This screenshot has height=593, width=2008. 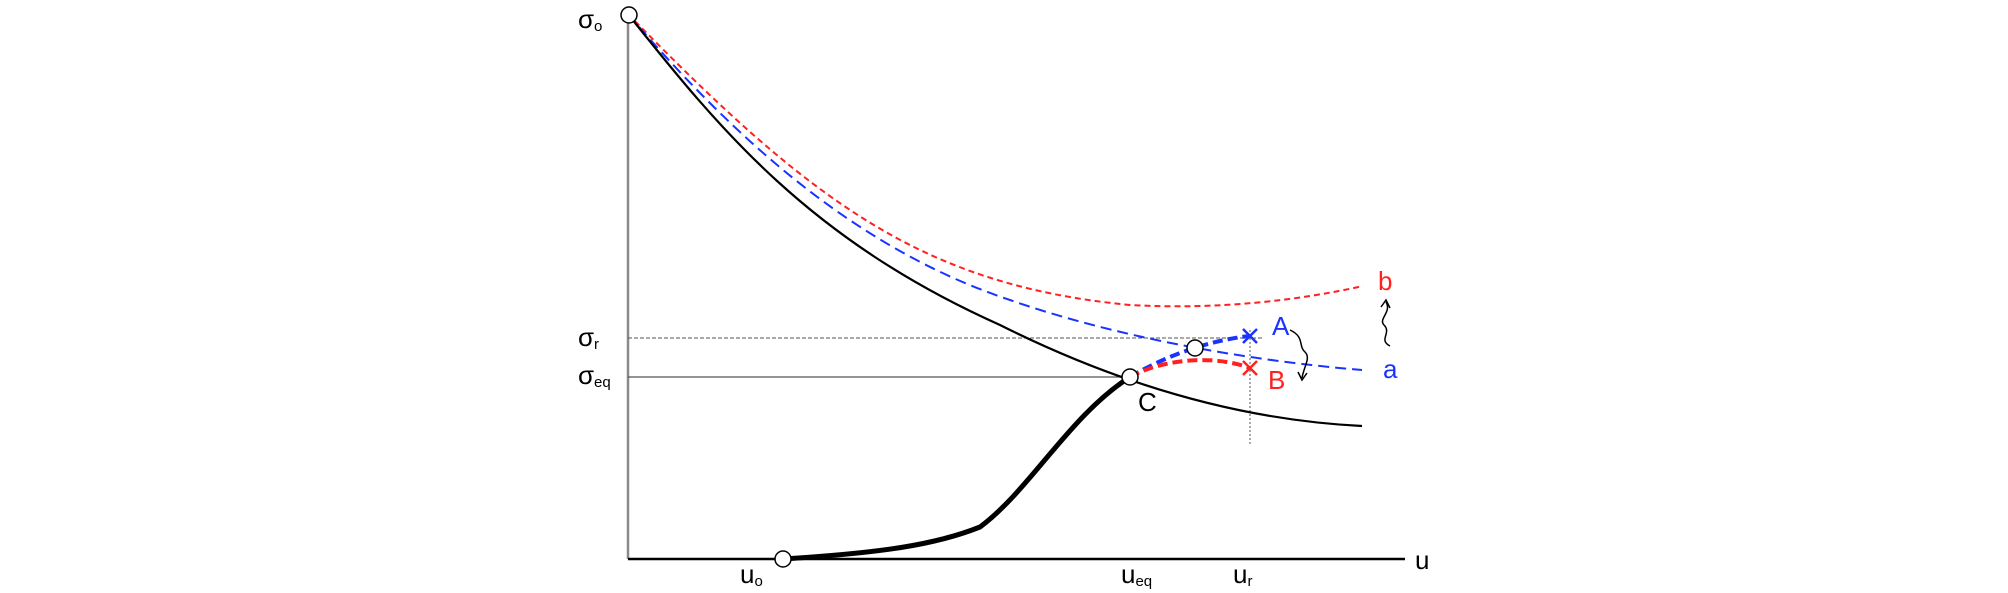 What do you see at coordinates (1386, 324) in the screenshot?
I see `wavy-arrow-far` at bounding box center [1386, 324].